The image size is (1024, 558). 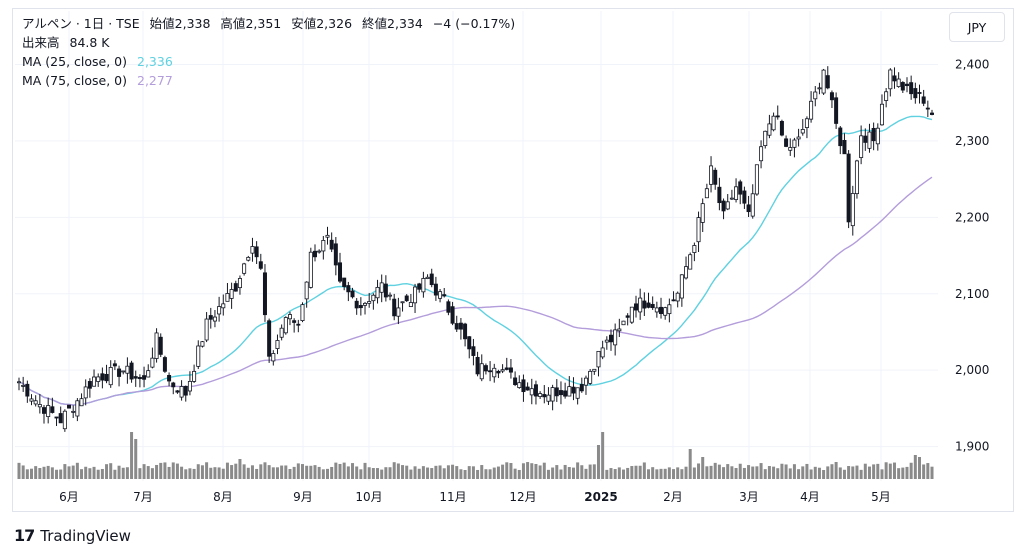 I want to click on currency-button: JPY, so click(x=977, y=27).